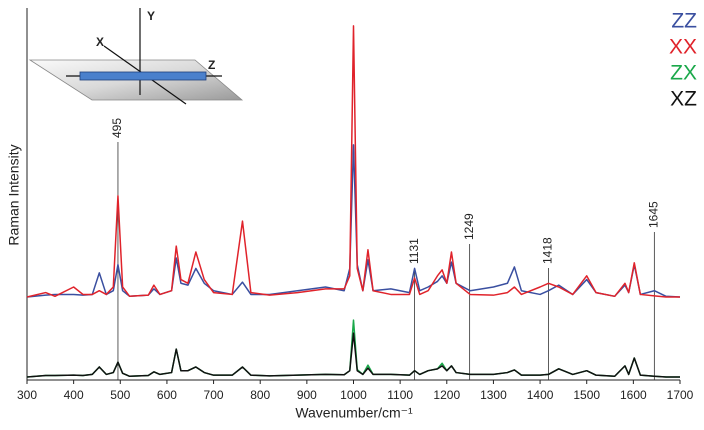 Image resolution: width=704 pixels, height=430 pixels. What do you see at coordinates (540, 395) in the screenshot?
I see `x-tick-label: 1400` at bounding box center [540, 395].